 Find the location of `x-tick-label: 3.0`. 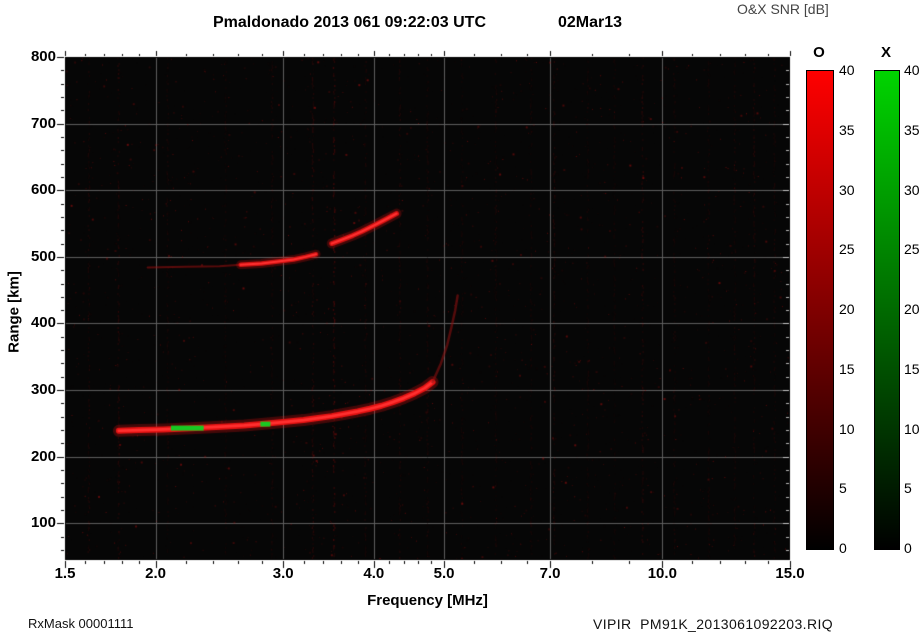

x-tick-label: 3.0 is located at coordinates (283, 573).